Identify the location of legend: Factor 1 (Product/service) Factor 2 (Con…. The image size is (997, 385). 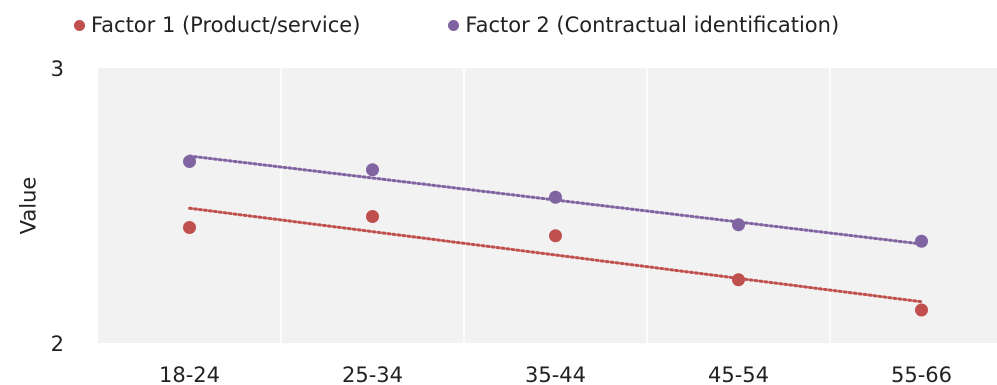
(456, 25).